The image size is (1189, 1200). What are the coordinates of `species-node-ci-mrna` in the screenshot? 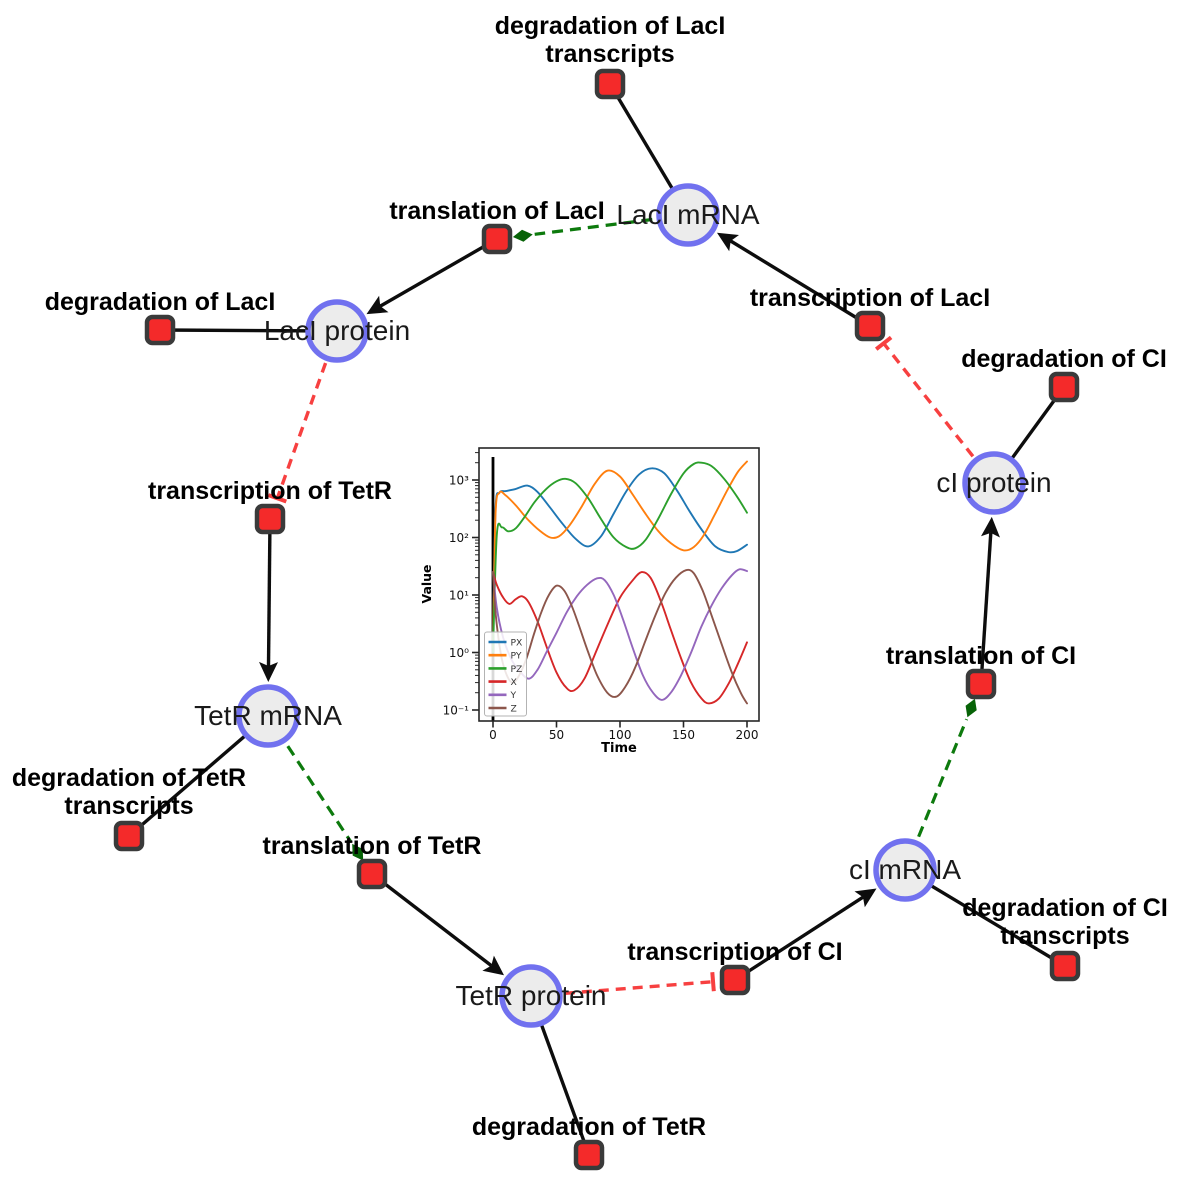 It's located at (905, 870).